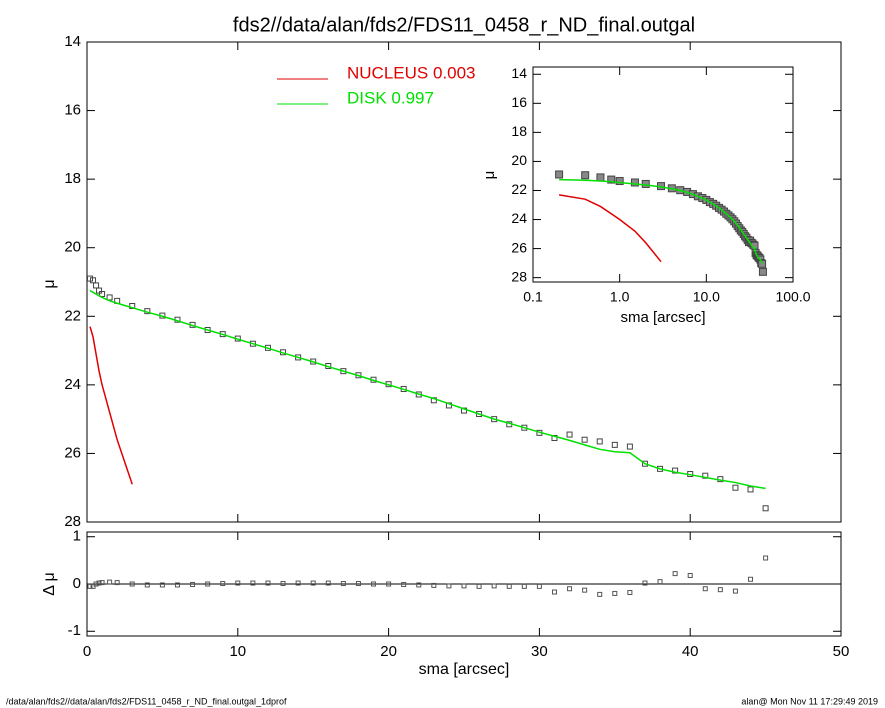 The width and height of the screenshot is (885, 708). What do you see at coordinates (411, 72) in the screenshot?
I see `legend-label: NUCLEUS 0.003` at bounding box center [411, 72].